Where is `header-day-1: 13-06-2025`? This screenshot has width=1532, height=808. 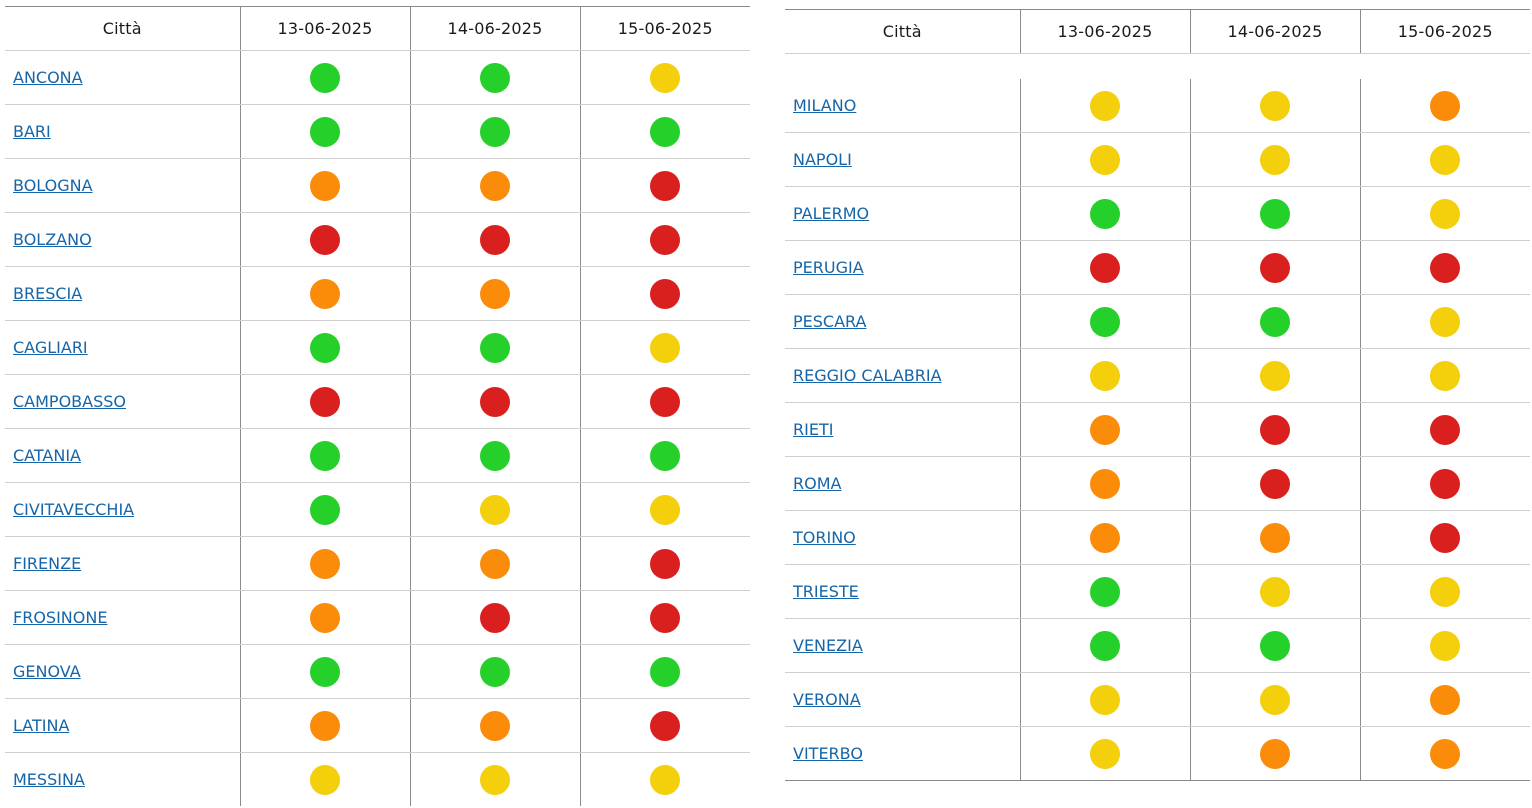
header-day-1: 13-06-2025 is located at coordinates (324, 28).